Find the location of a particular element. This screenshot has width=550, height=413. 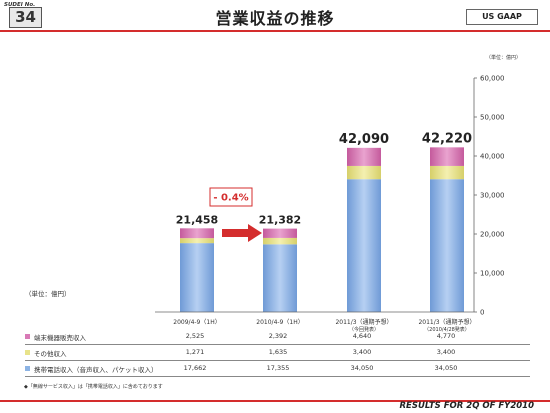

y-tick-label: 50,000 is located at coordinates (492, 118).